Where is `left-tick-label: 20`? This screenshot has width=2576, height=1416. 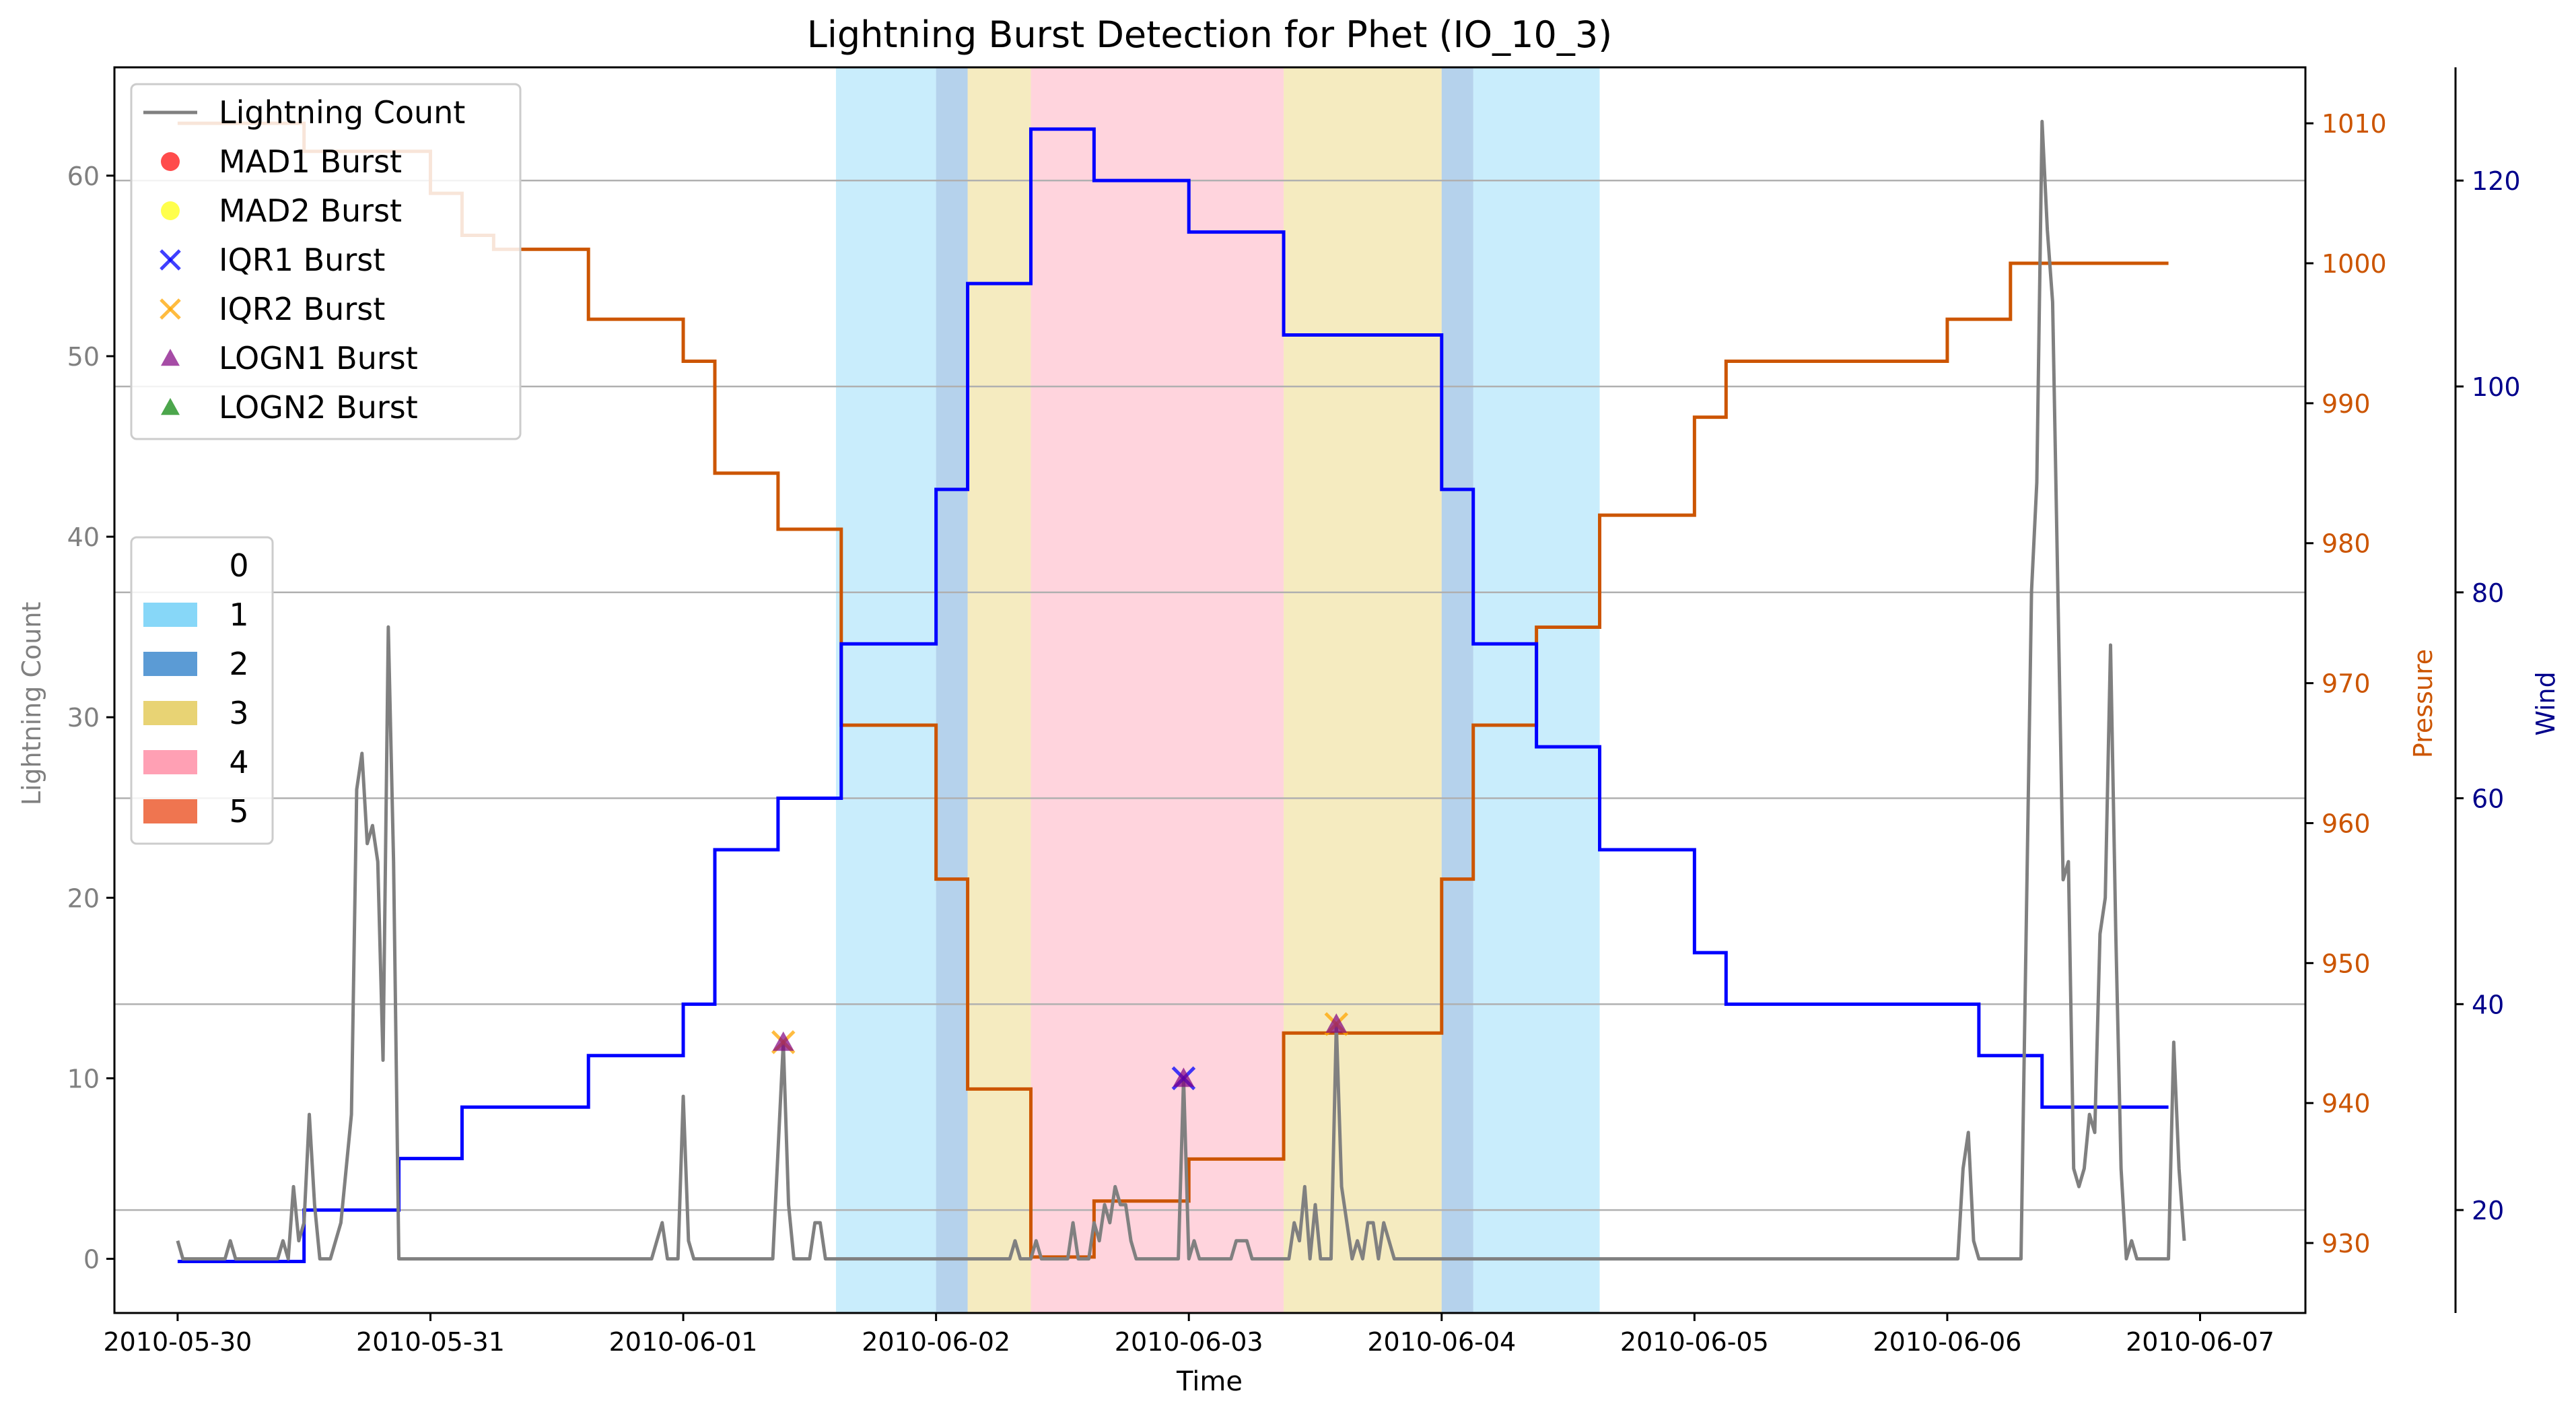
left-tick-label: 20 is located at coordinates (83, 898).